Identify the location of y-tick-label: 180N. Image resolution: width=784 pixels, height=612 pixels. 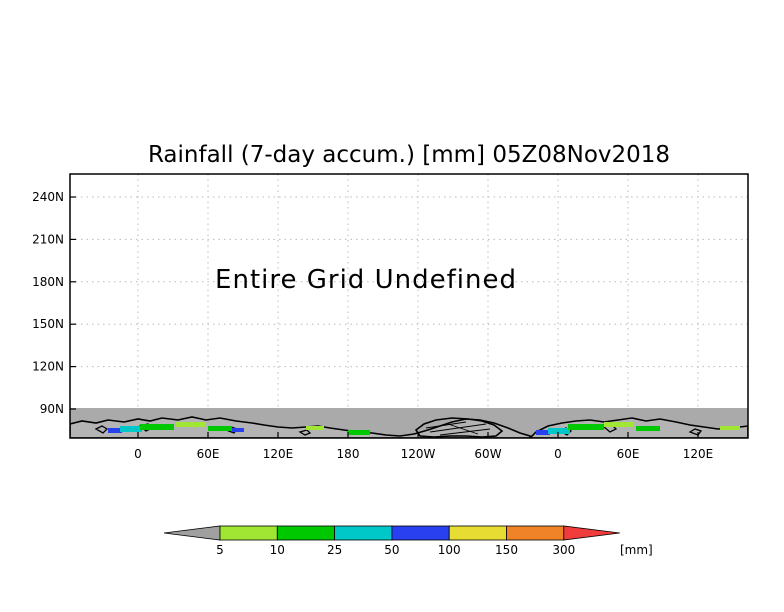
(48, 282).